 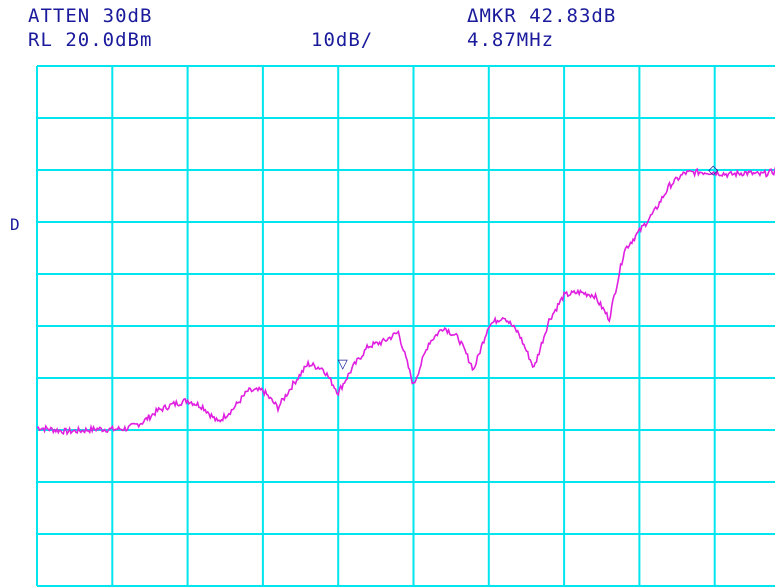 I want to click on delta-marker-level-readout: ΔMKR 42.83dB, so click(x=542, y=16).